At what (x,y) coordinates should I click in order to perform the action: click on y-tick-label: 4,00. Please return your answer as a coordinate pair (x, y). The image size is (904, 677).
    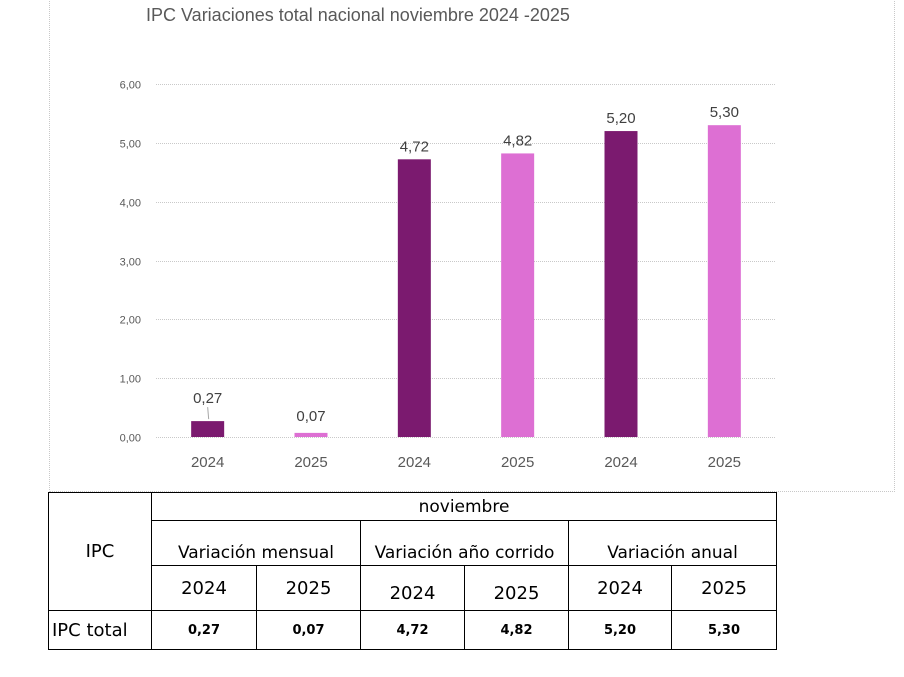
    Looking at the image, I should click on (130, 204).